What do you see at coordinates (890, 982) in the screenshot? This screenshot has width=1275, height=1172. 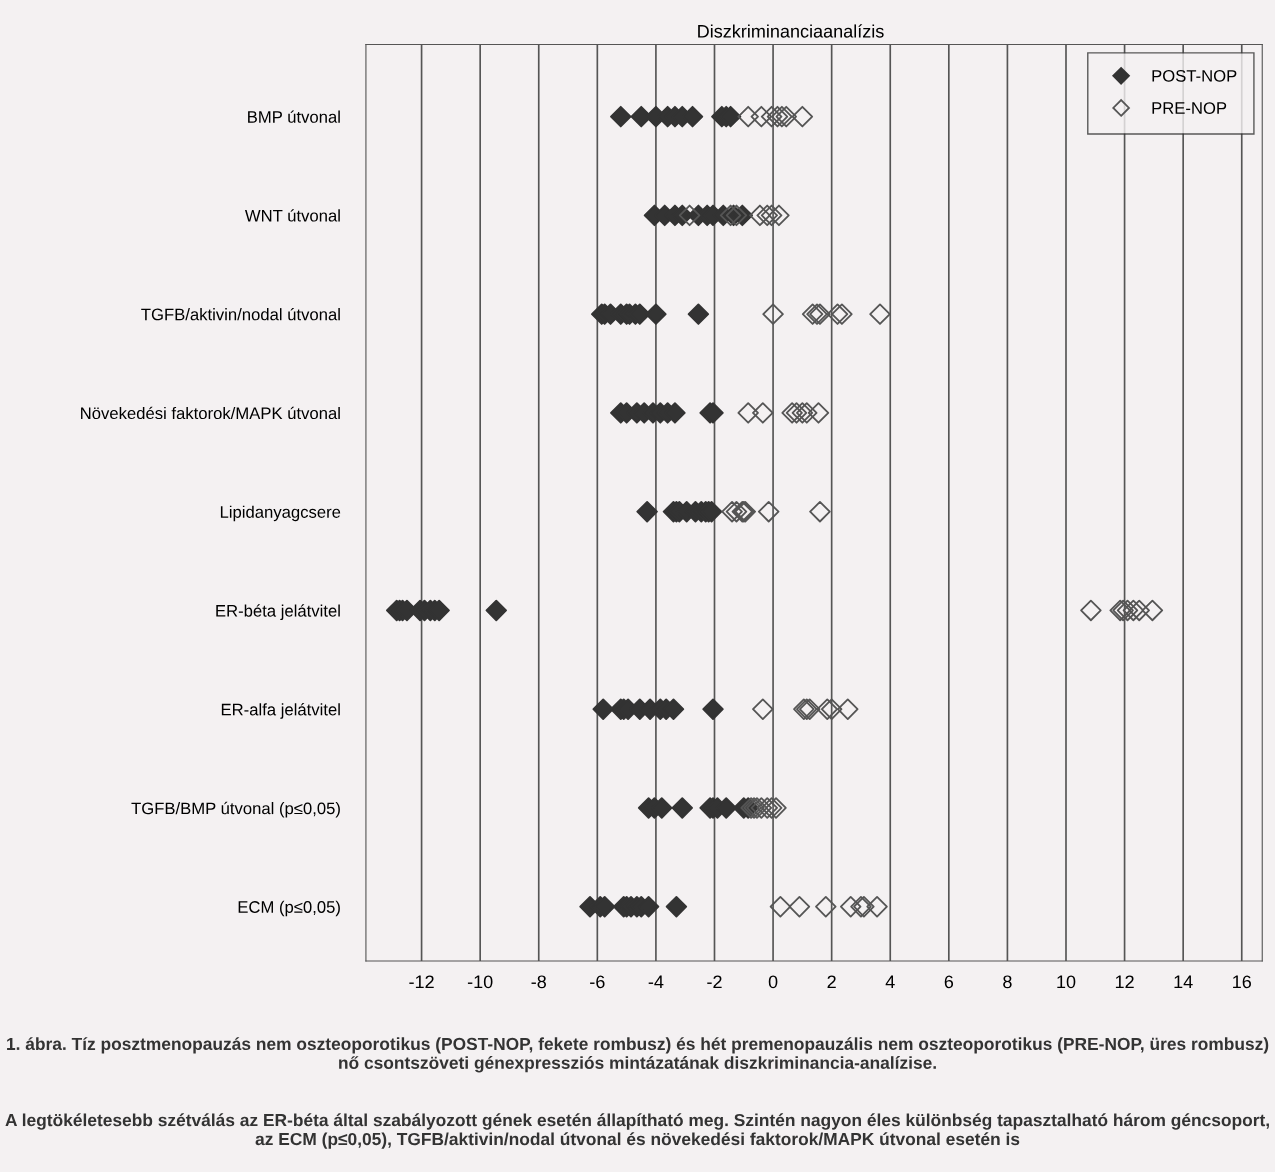 I see `x-tick-label: 4` at bounding box center [890, 982].